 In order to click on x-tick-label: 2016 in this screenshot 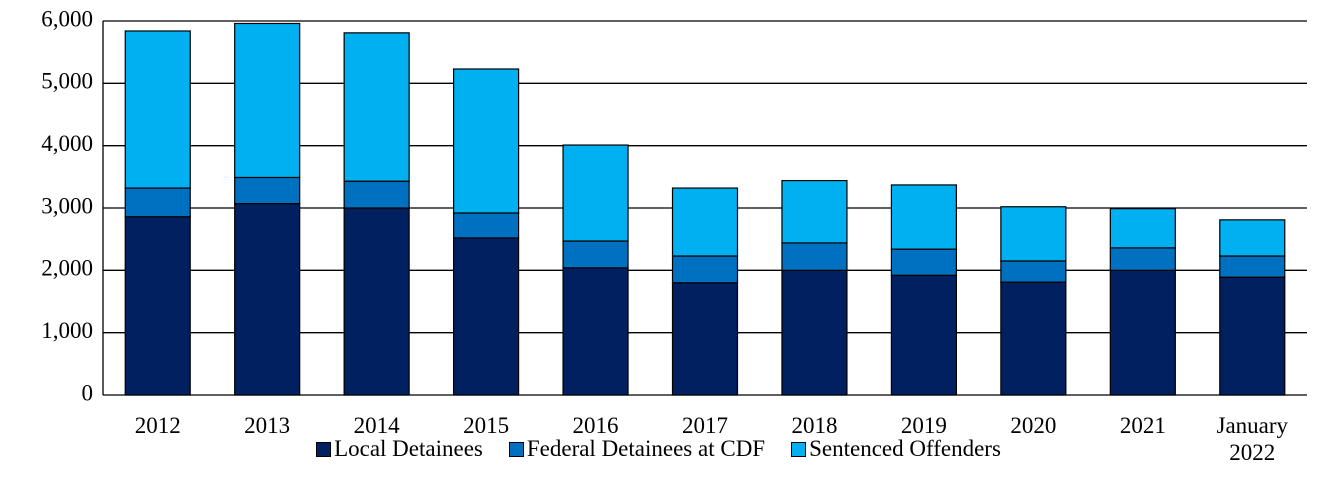, I will do `click(595, 425)`.